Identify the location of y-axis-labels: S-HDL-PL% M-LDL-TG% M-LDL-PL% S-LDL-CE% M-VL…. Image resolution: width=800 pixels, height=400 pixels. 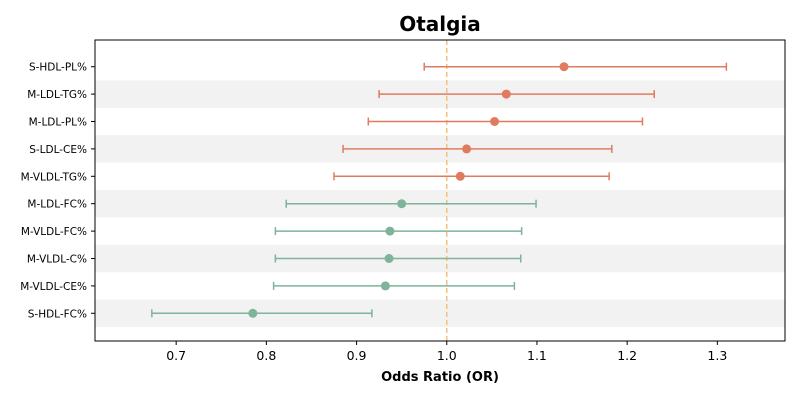
(57, 191).